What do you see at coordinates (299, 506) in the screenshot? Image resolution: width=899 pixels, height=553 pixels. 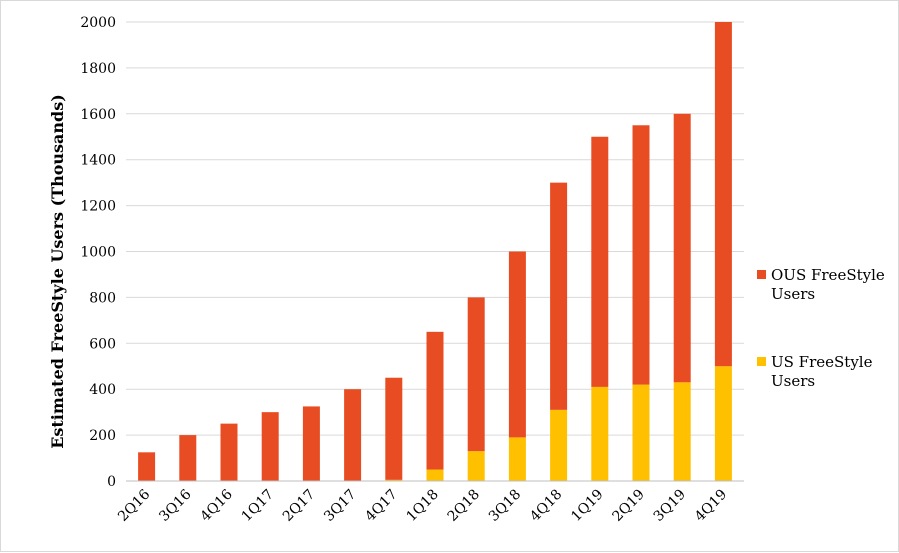 I see `x-tick-label: 2Q17` at bounding box center [299, 506].